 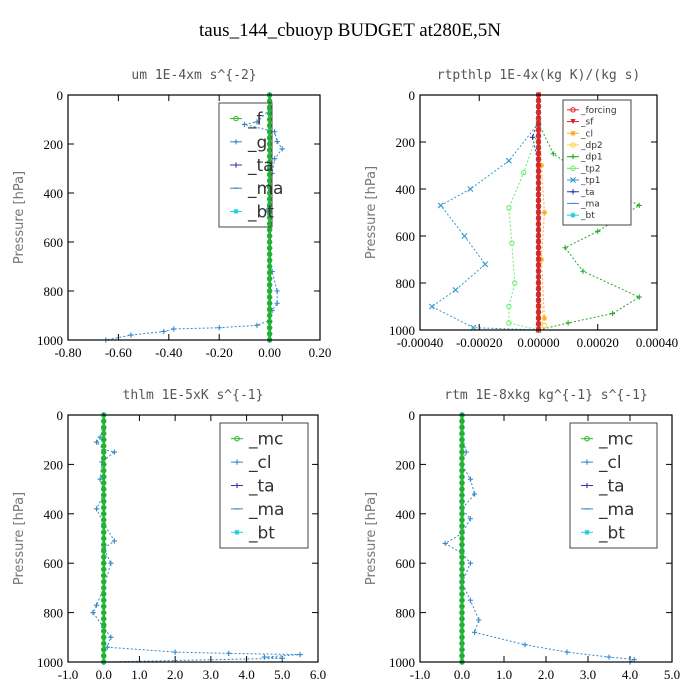 I want to click on y-tick-label: 400, so click(x=54, y=514).